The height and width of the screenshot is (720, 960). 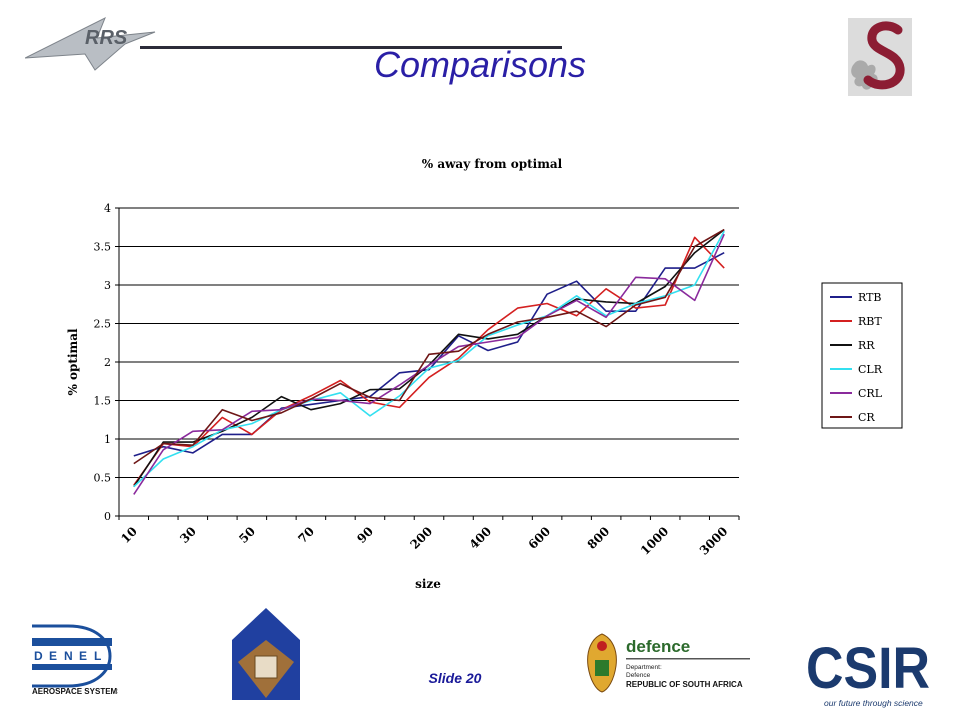 I want to click on denel-letter: L, so click(x=97, y=656).